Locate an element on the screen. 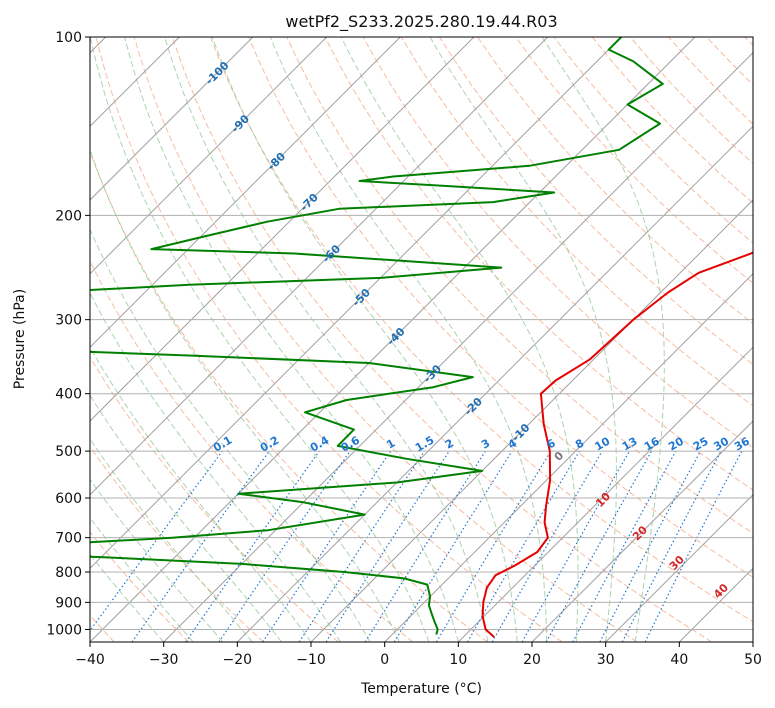 Image resolution: width=775 pixels, height=708 pixels. x-tick-label: −20 is located at coordinates (238, 660).